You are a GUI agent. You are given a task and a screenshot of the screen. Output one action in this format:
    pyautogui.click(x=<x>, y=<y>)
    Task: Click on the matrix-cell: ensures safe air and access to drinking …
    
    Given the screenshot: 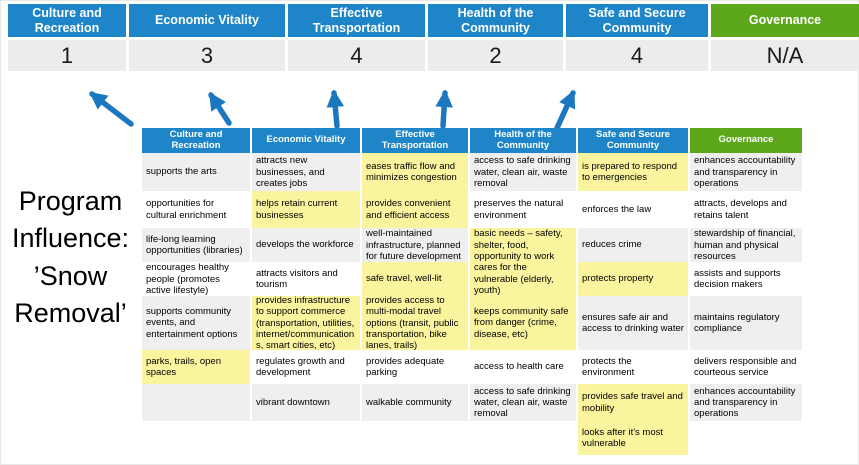 What is the action you would take?
    pyautogui.click(x=633, y=323)
    